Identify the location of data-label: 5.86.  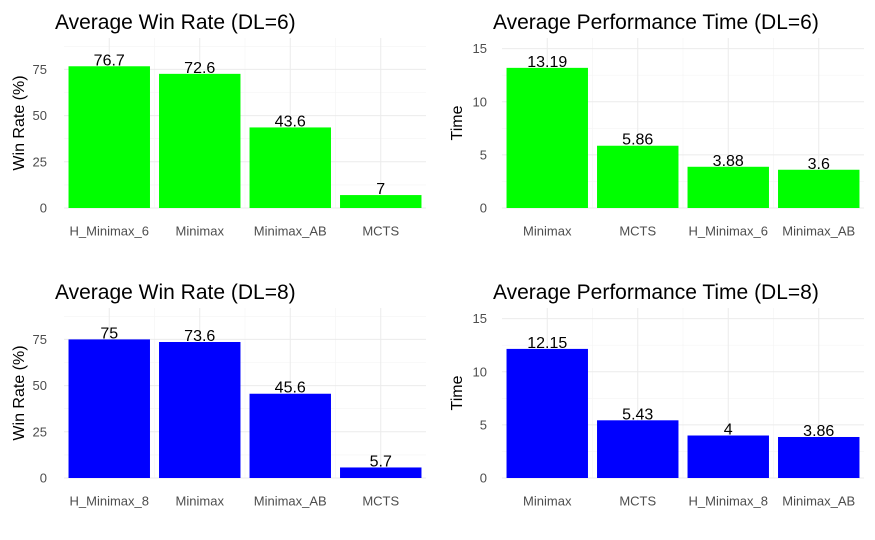
(637, 140).